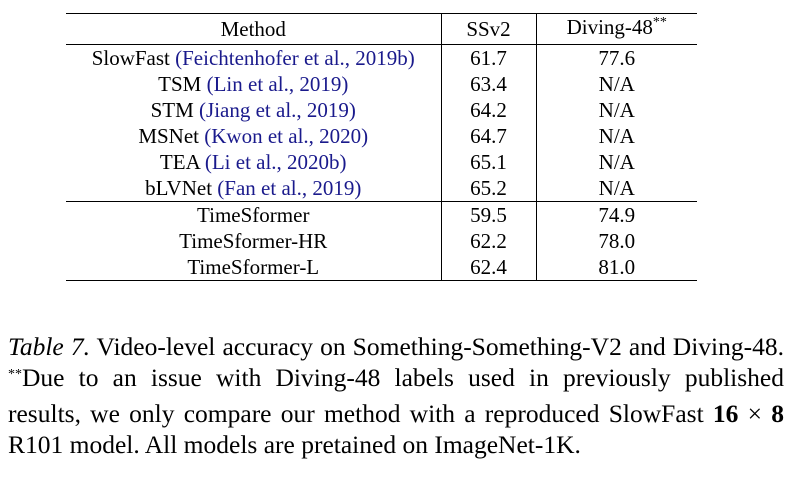 This screenshot has height=495, width=798. I want to click on ssv2-cell: 64.7, so click(488, 136).